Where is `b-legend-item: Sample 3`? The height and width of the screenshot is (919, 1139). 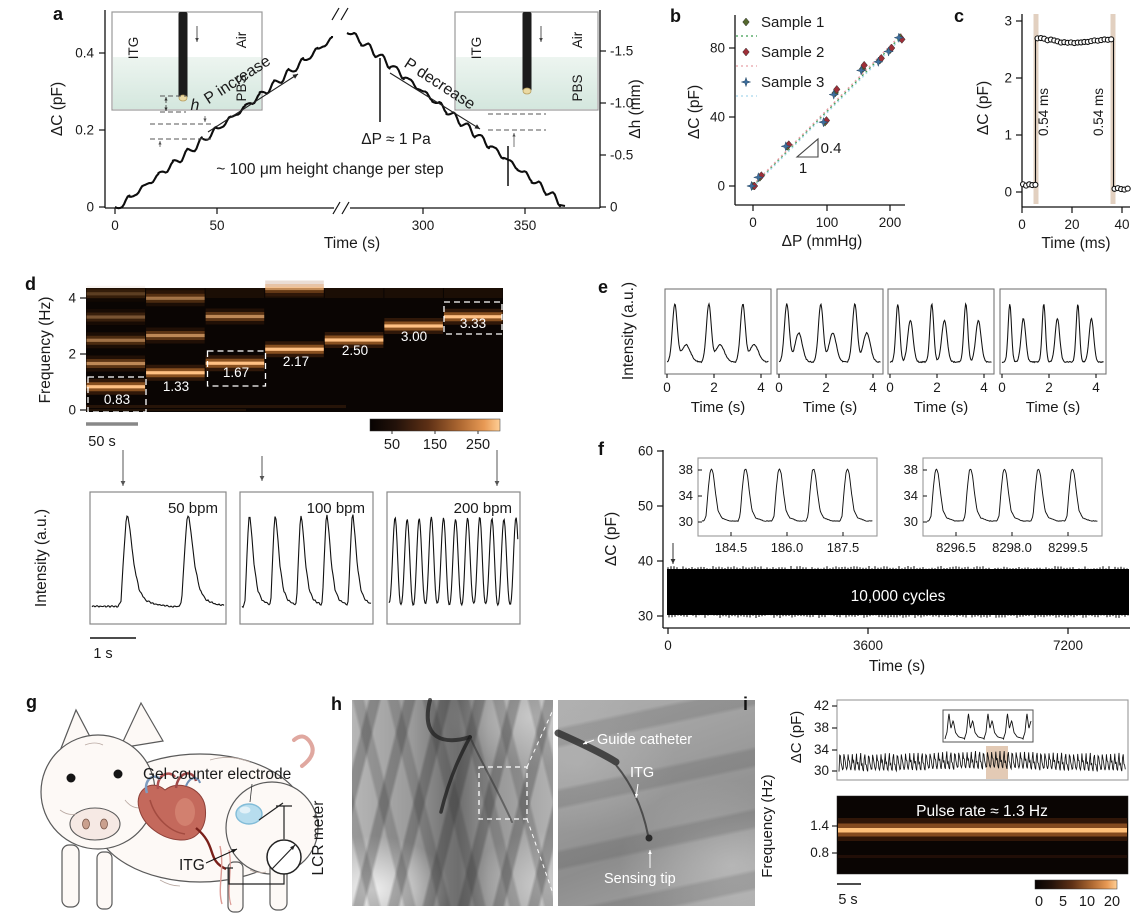
b-legend-item: Sample 3 is located at coordinates (792, 82).